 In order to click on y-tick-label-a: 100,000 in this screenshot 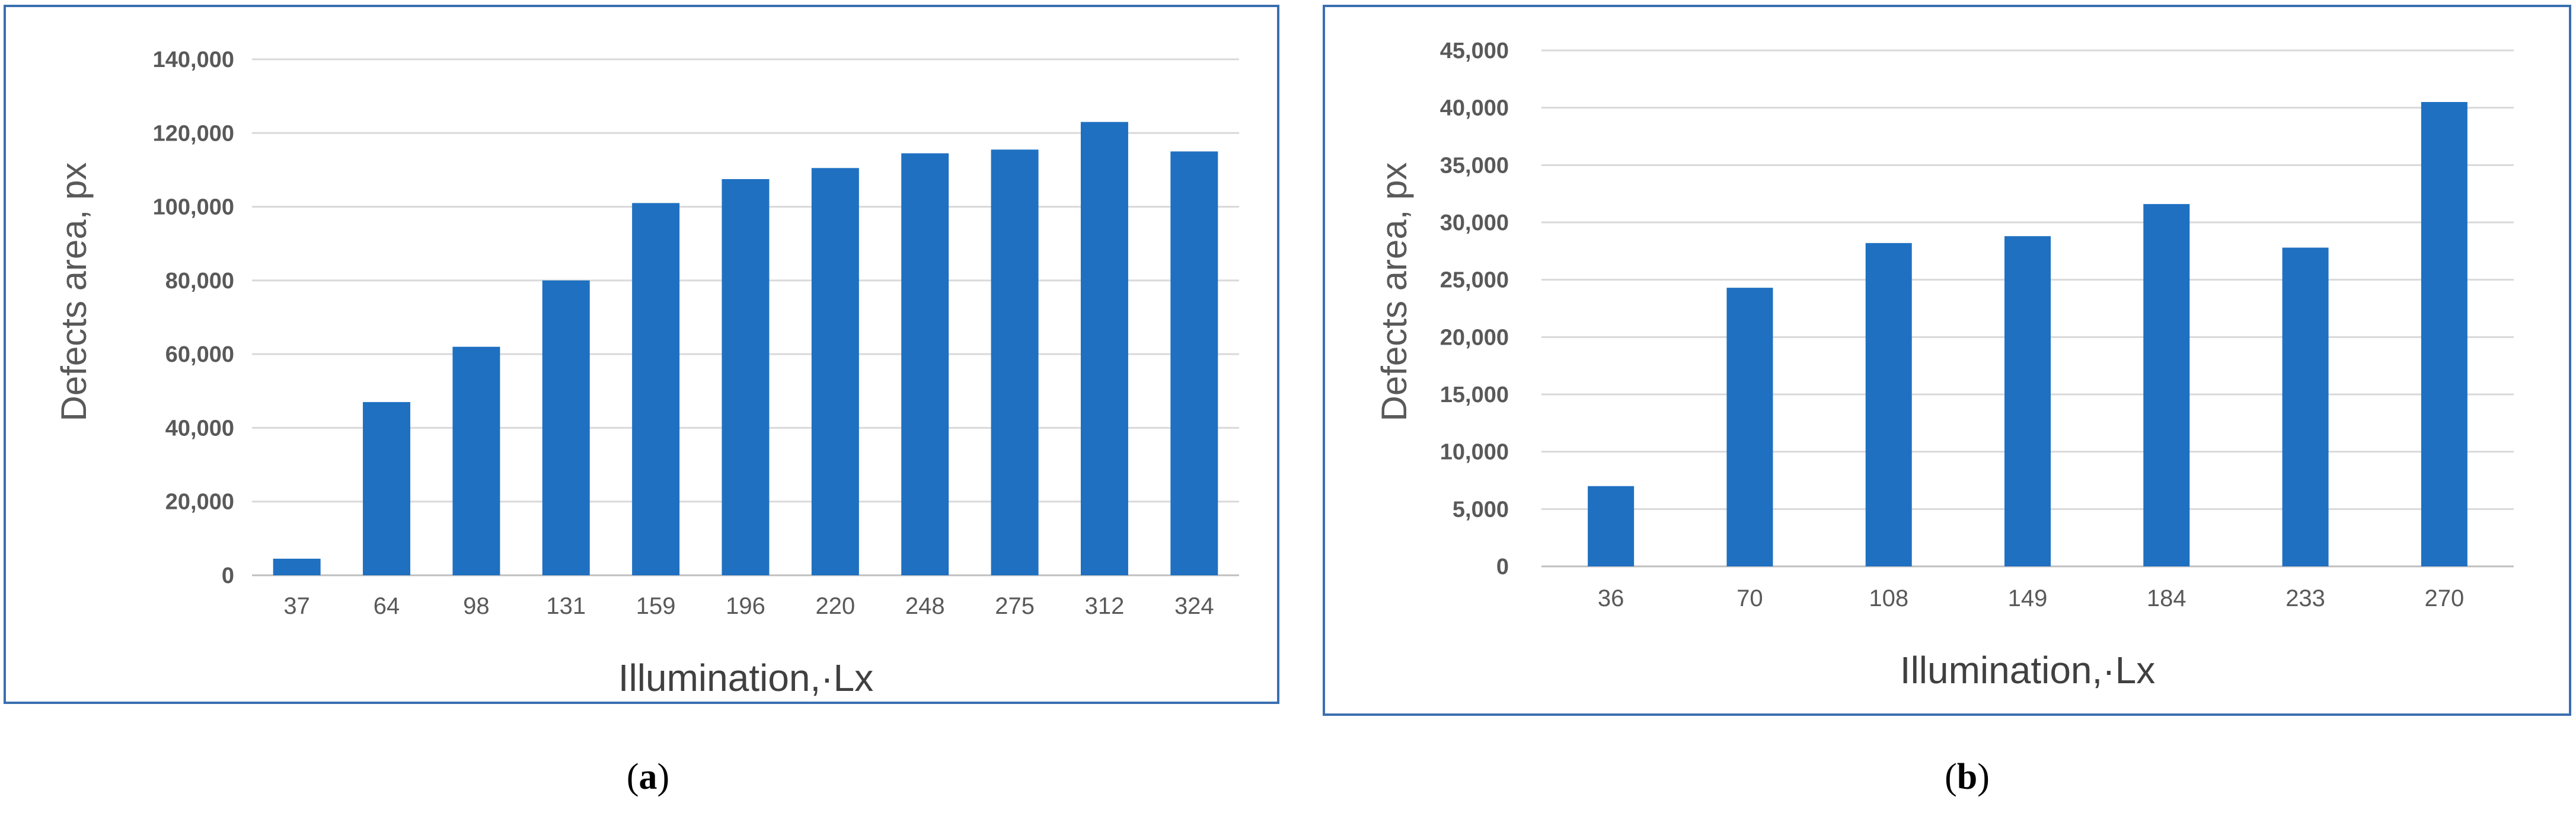, I will do `click(193, 207)`.